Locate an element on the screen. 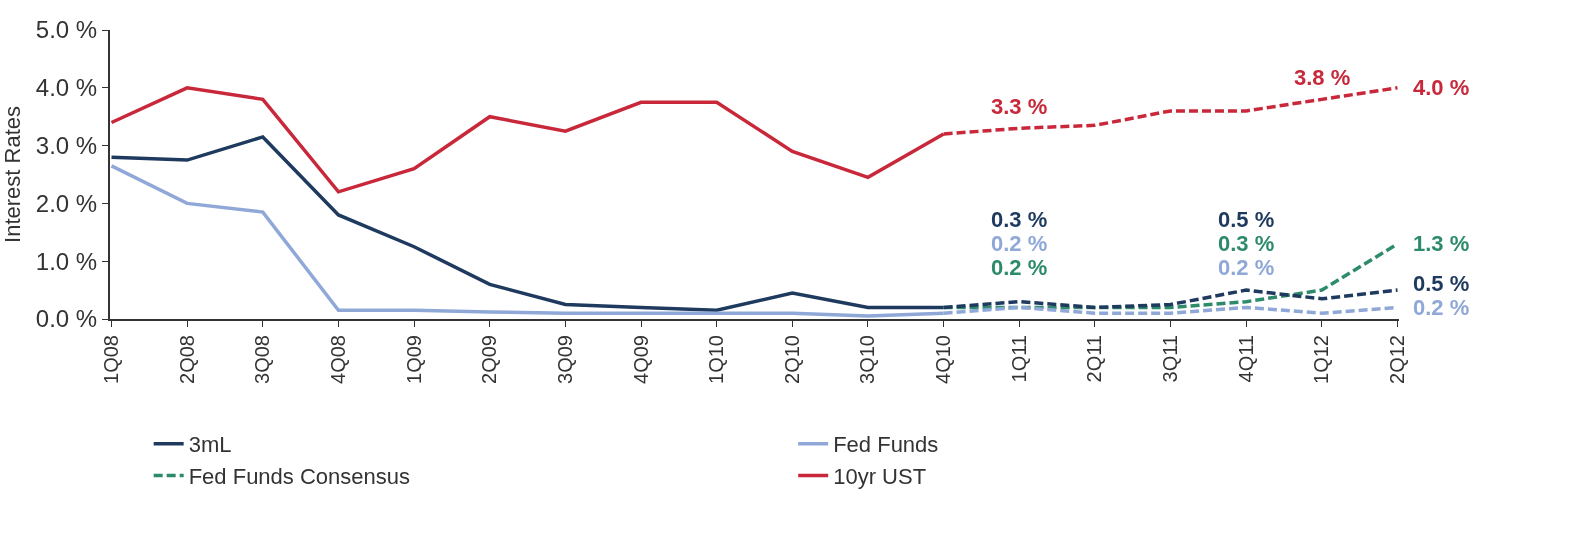 Image resolution: width=1569 pixels, height=534 pixels. legend-label: 10yr UST is located at coordinates (880, 477).